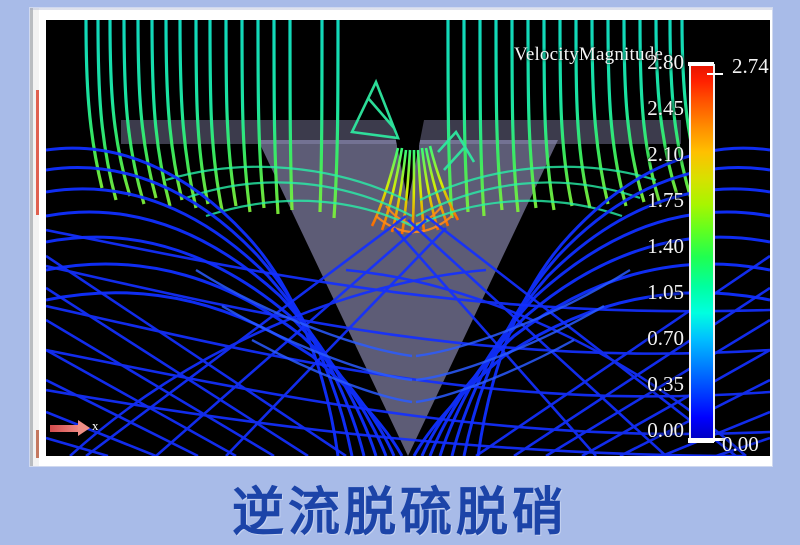 The width and height of the screenshot is (800, 545). Describe the element at coordinates (665, 62) in the screenshot. I see `colorbar-tick: 2.80` at that location.